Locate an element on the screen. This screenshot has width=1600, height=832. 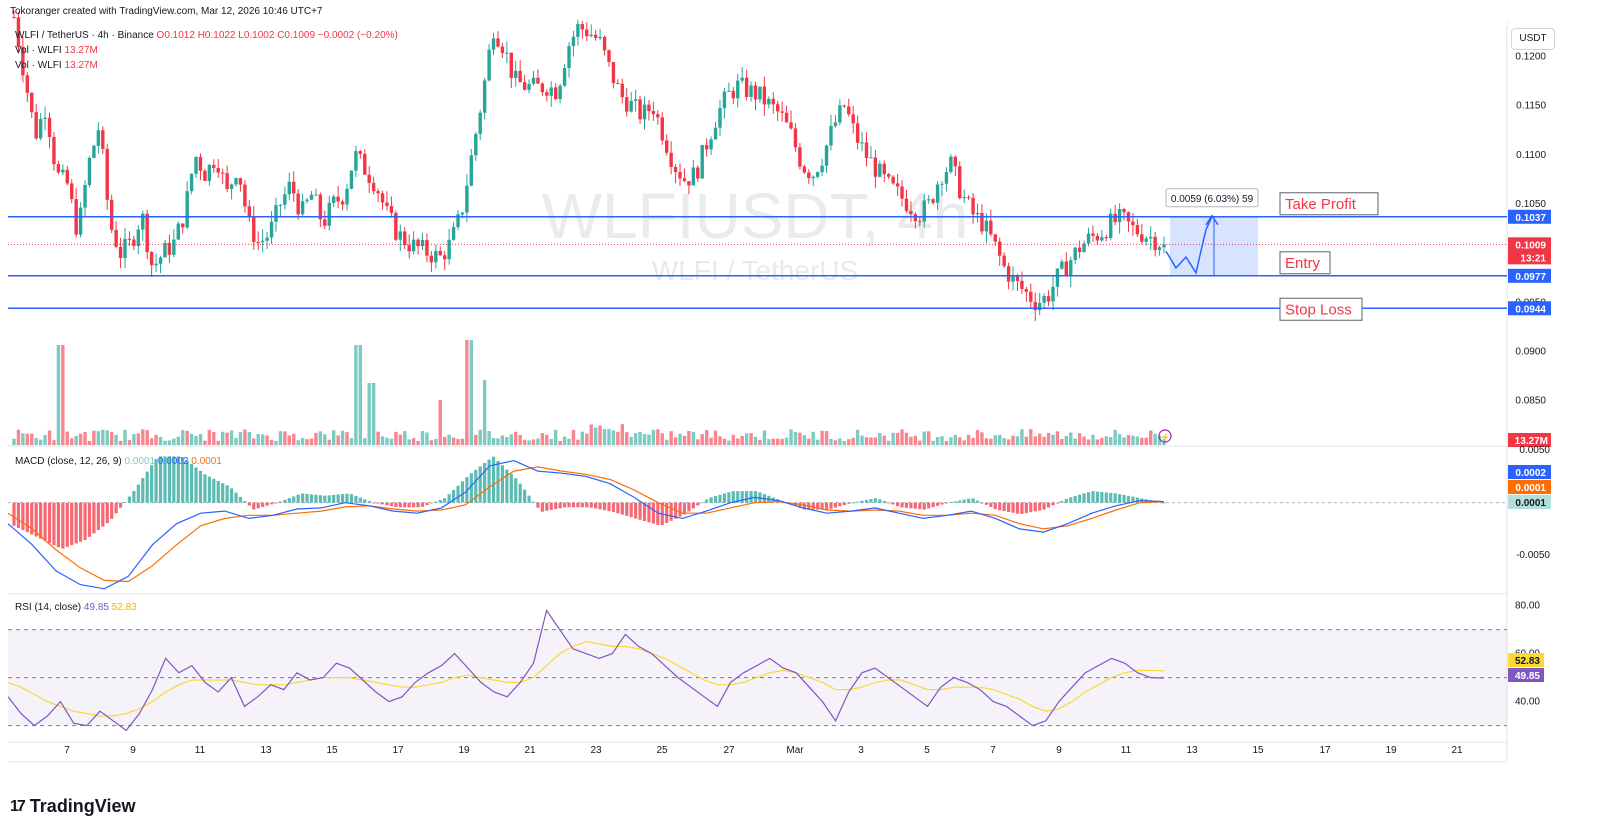
symbol-title: WLFI / TetherUS · 4h · Binance is located at coordinates (84, 35).